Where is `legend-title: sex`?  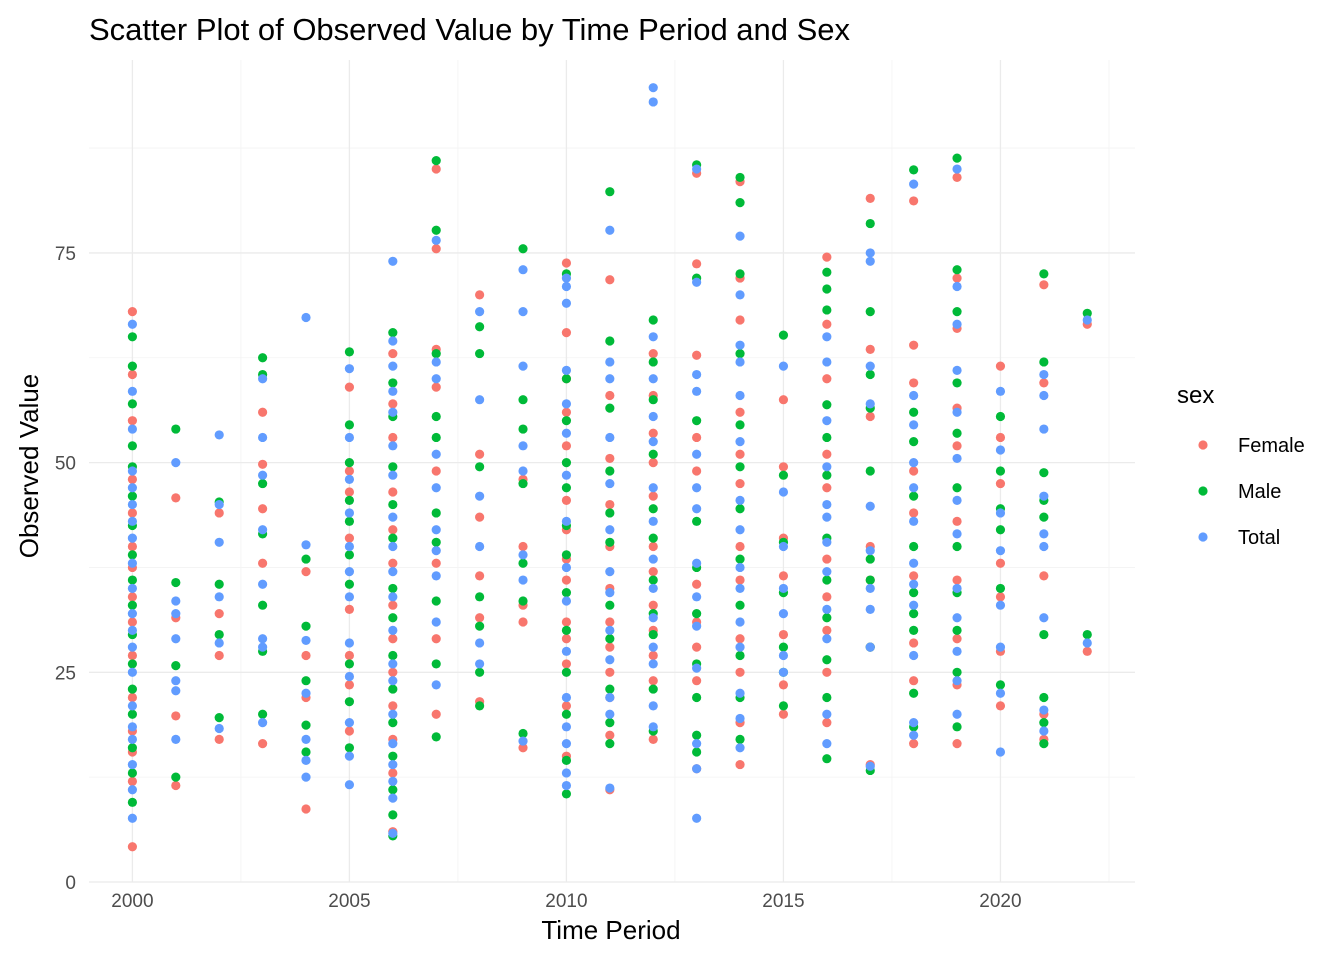 legend-title: sex is located at coordinates (1195, 395).